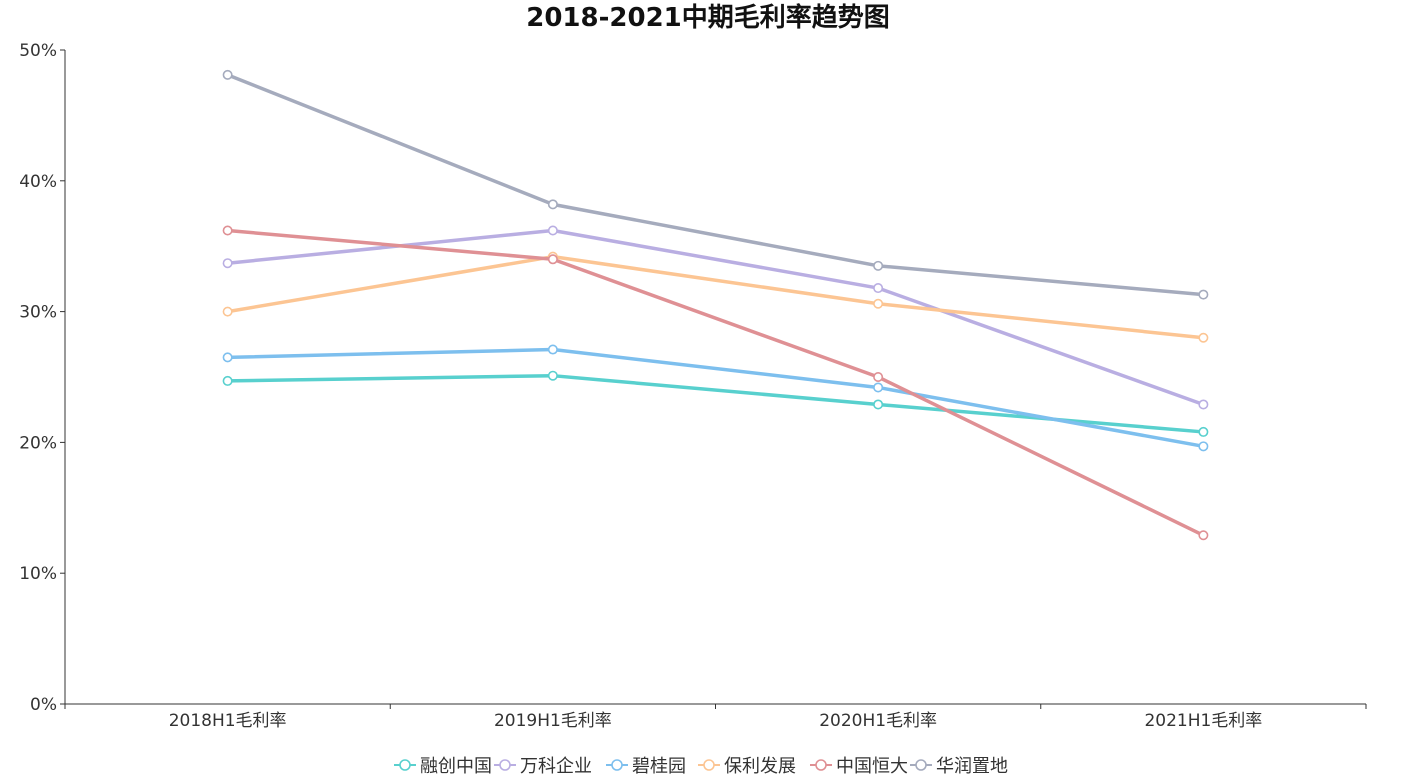 The height and width of the screenshot is (780, 1416). Describe the element at coordinates (38, 182) in the screenshot. I see `y-tick-label: 40%` at that location.